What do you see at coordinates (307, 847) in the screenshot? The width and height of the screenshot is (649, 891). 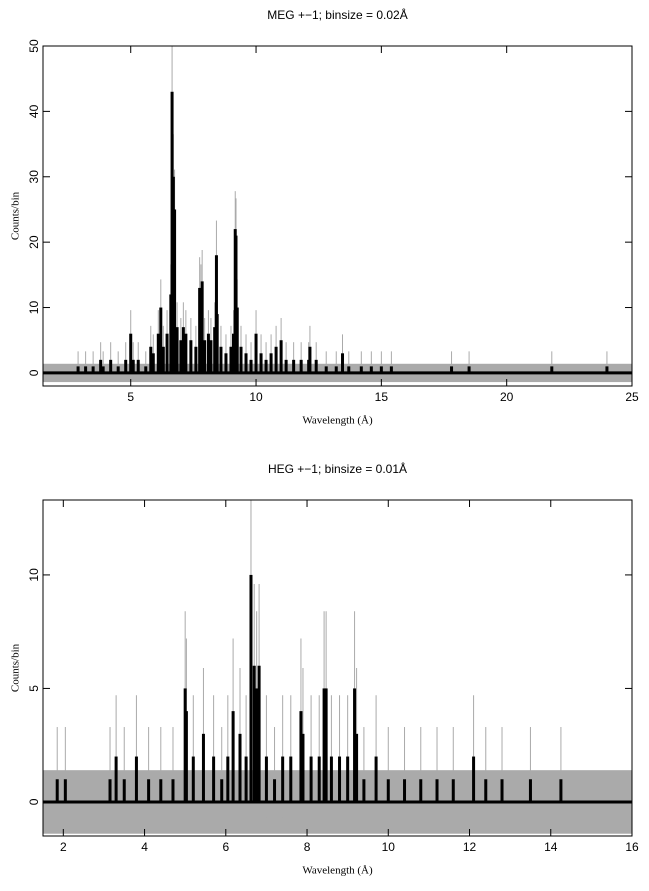 I see `x-tick-label: 8` at bounding box center [307, 847].